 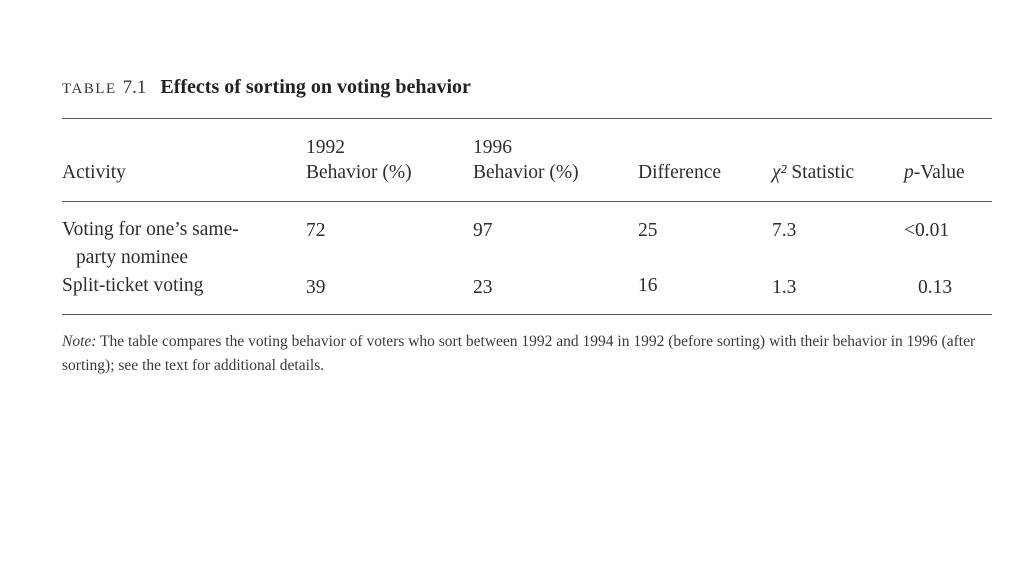 I want to click on bottom-rule, so click(x=527, y=314).